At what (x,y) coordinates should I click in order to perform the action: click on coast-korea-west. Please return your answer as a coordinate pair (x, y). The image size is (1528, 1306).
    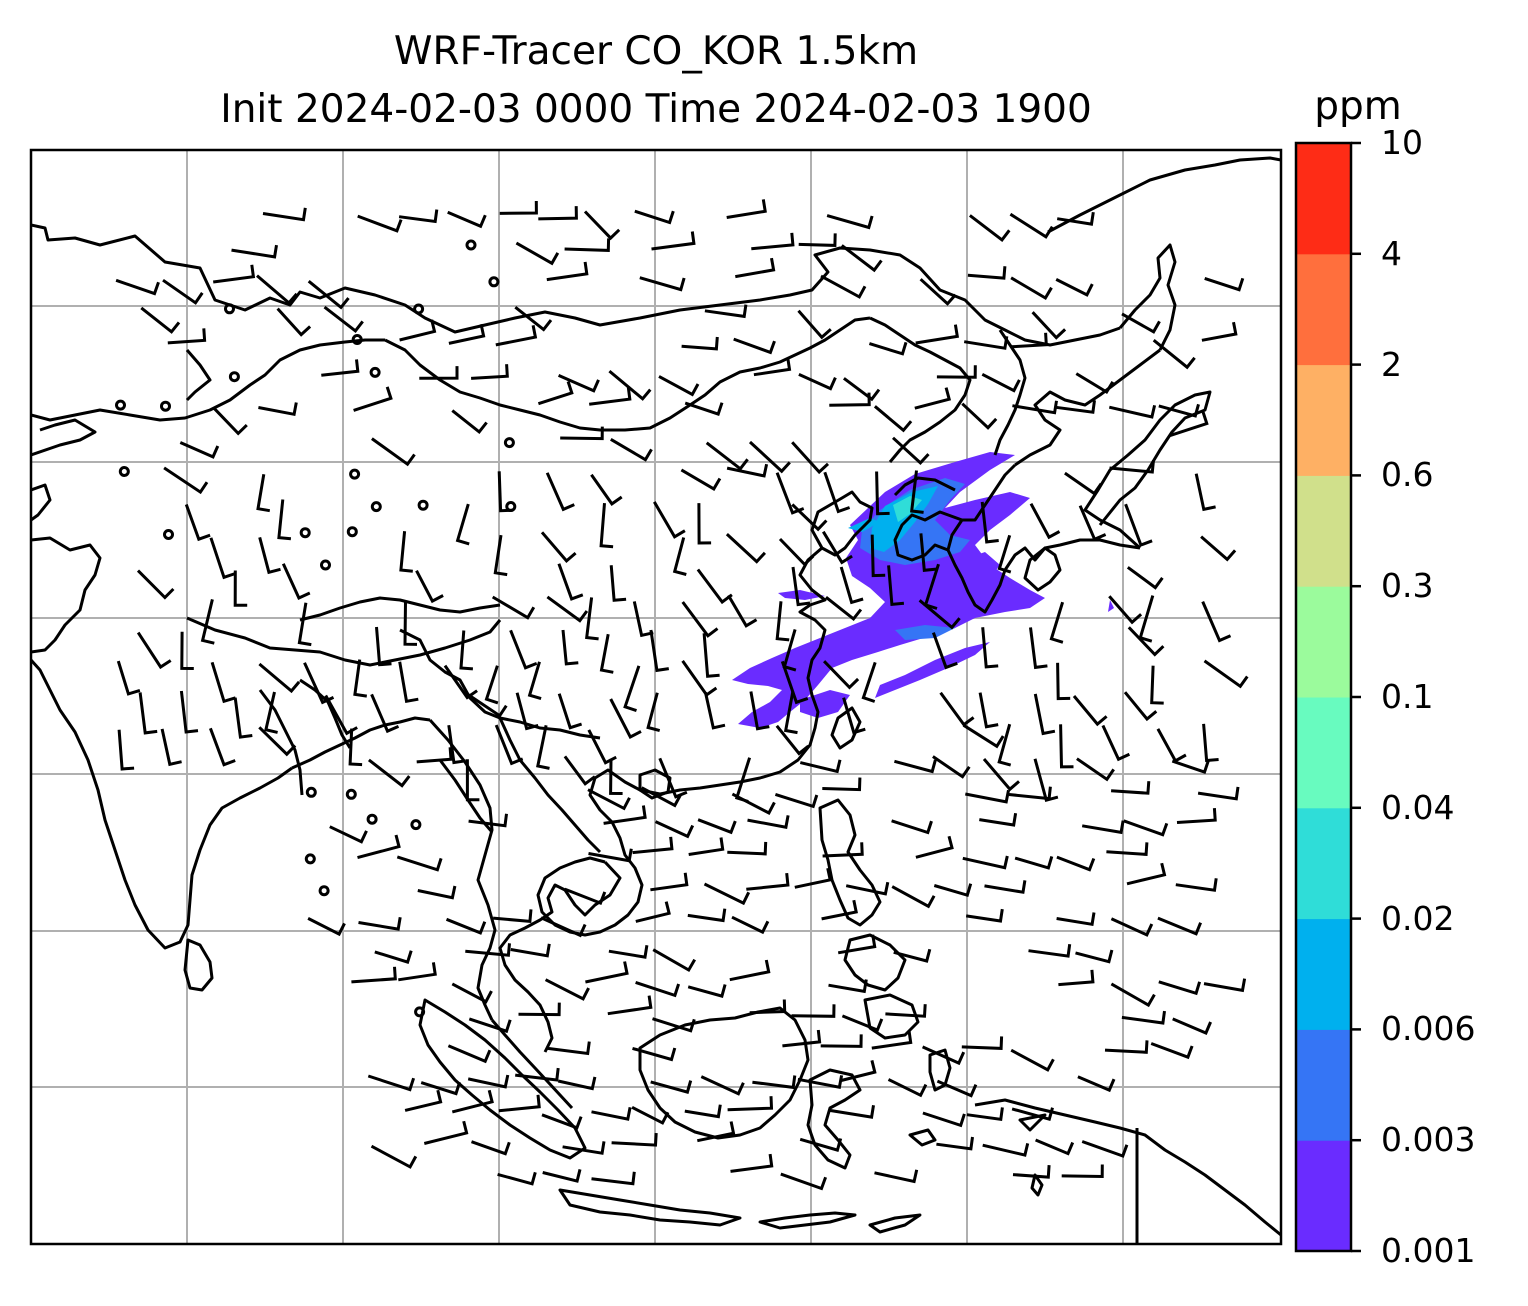
    Looking at the image, I should click on (928, 536).